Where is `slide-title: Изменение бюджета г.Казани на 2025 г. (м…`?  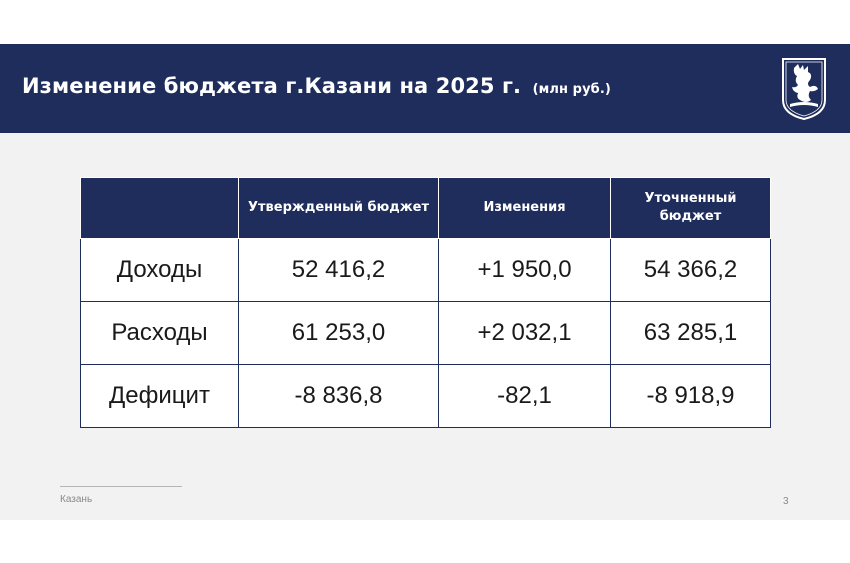 slide-title: Изменение бюджета г.Казани на 2025 г. (м… is located at coordinates (316, 86).